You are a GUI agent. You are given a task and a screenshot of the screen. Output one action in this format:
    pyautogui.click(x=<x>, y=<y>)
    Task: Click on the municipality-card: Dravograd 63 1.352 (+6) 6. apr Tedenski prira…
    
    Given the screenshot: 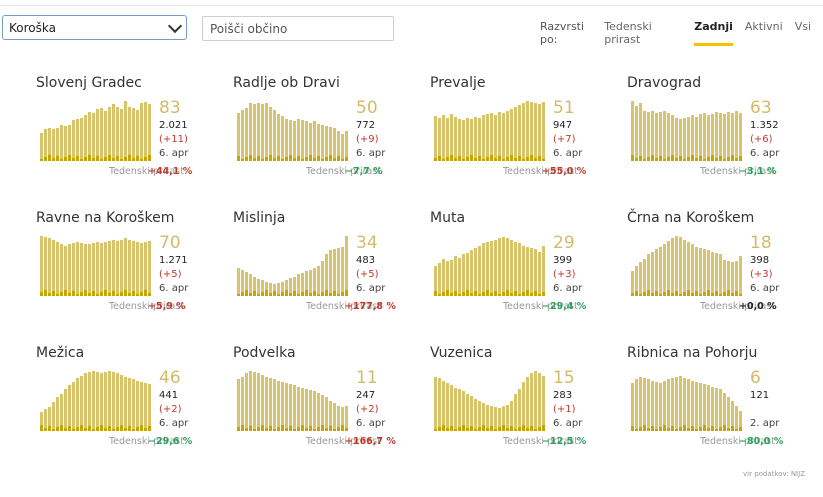 What is the action you would take?
    pyautogui.click(x=722, y=140)
    